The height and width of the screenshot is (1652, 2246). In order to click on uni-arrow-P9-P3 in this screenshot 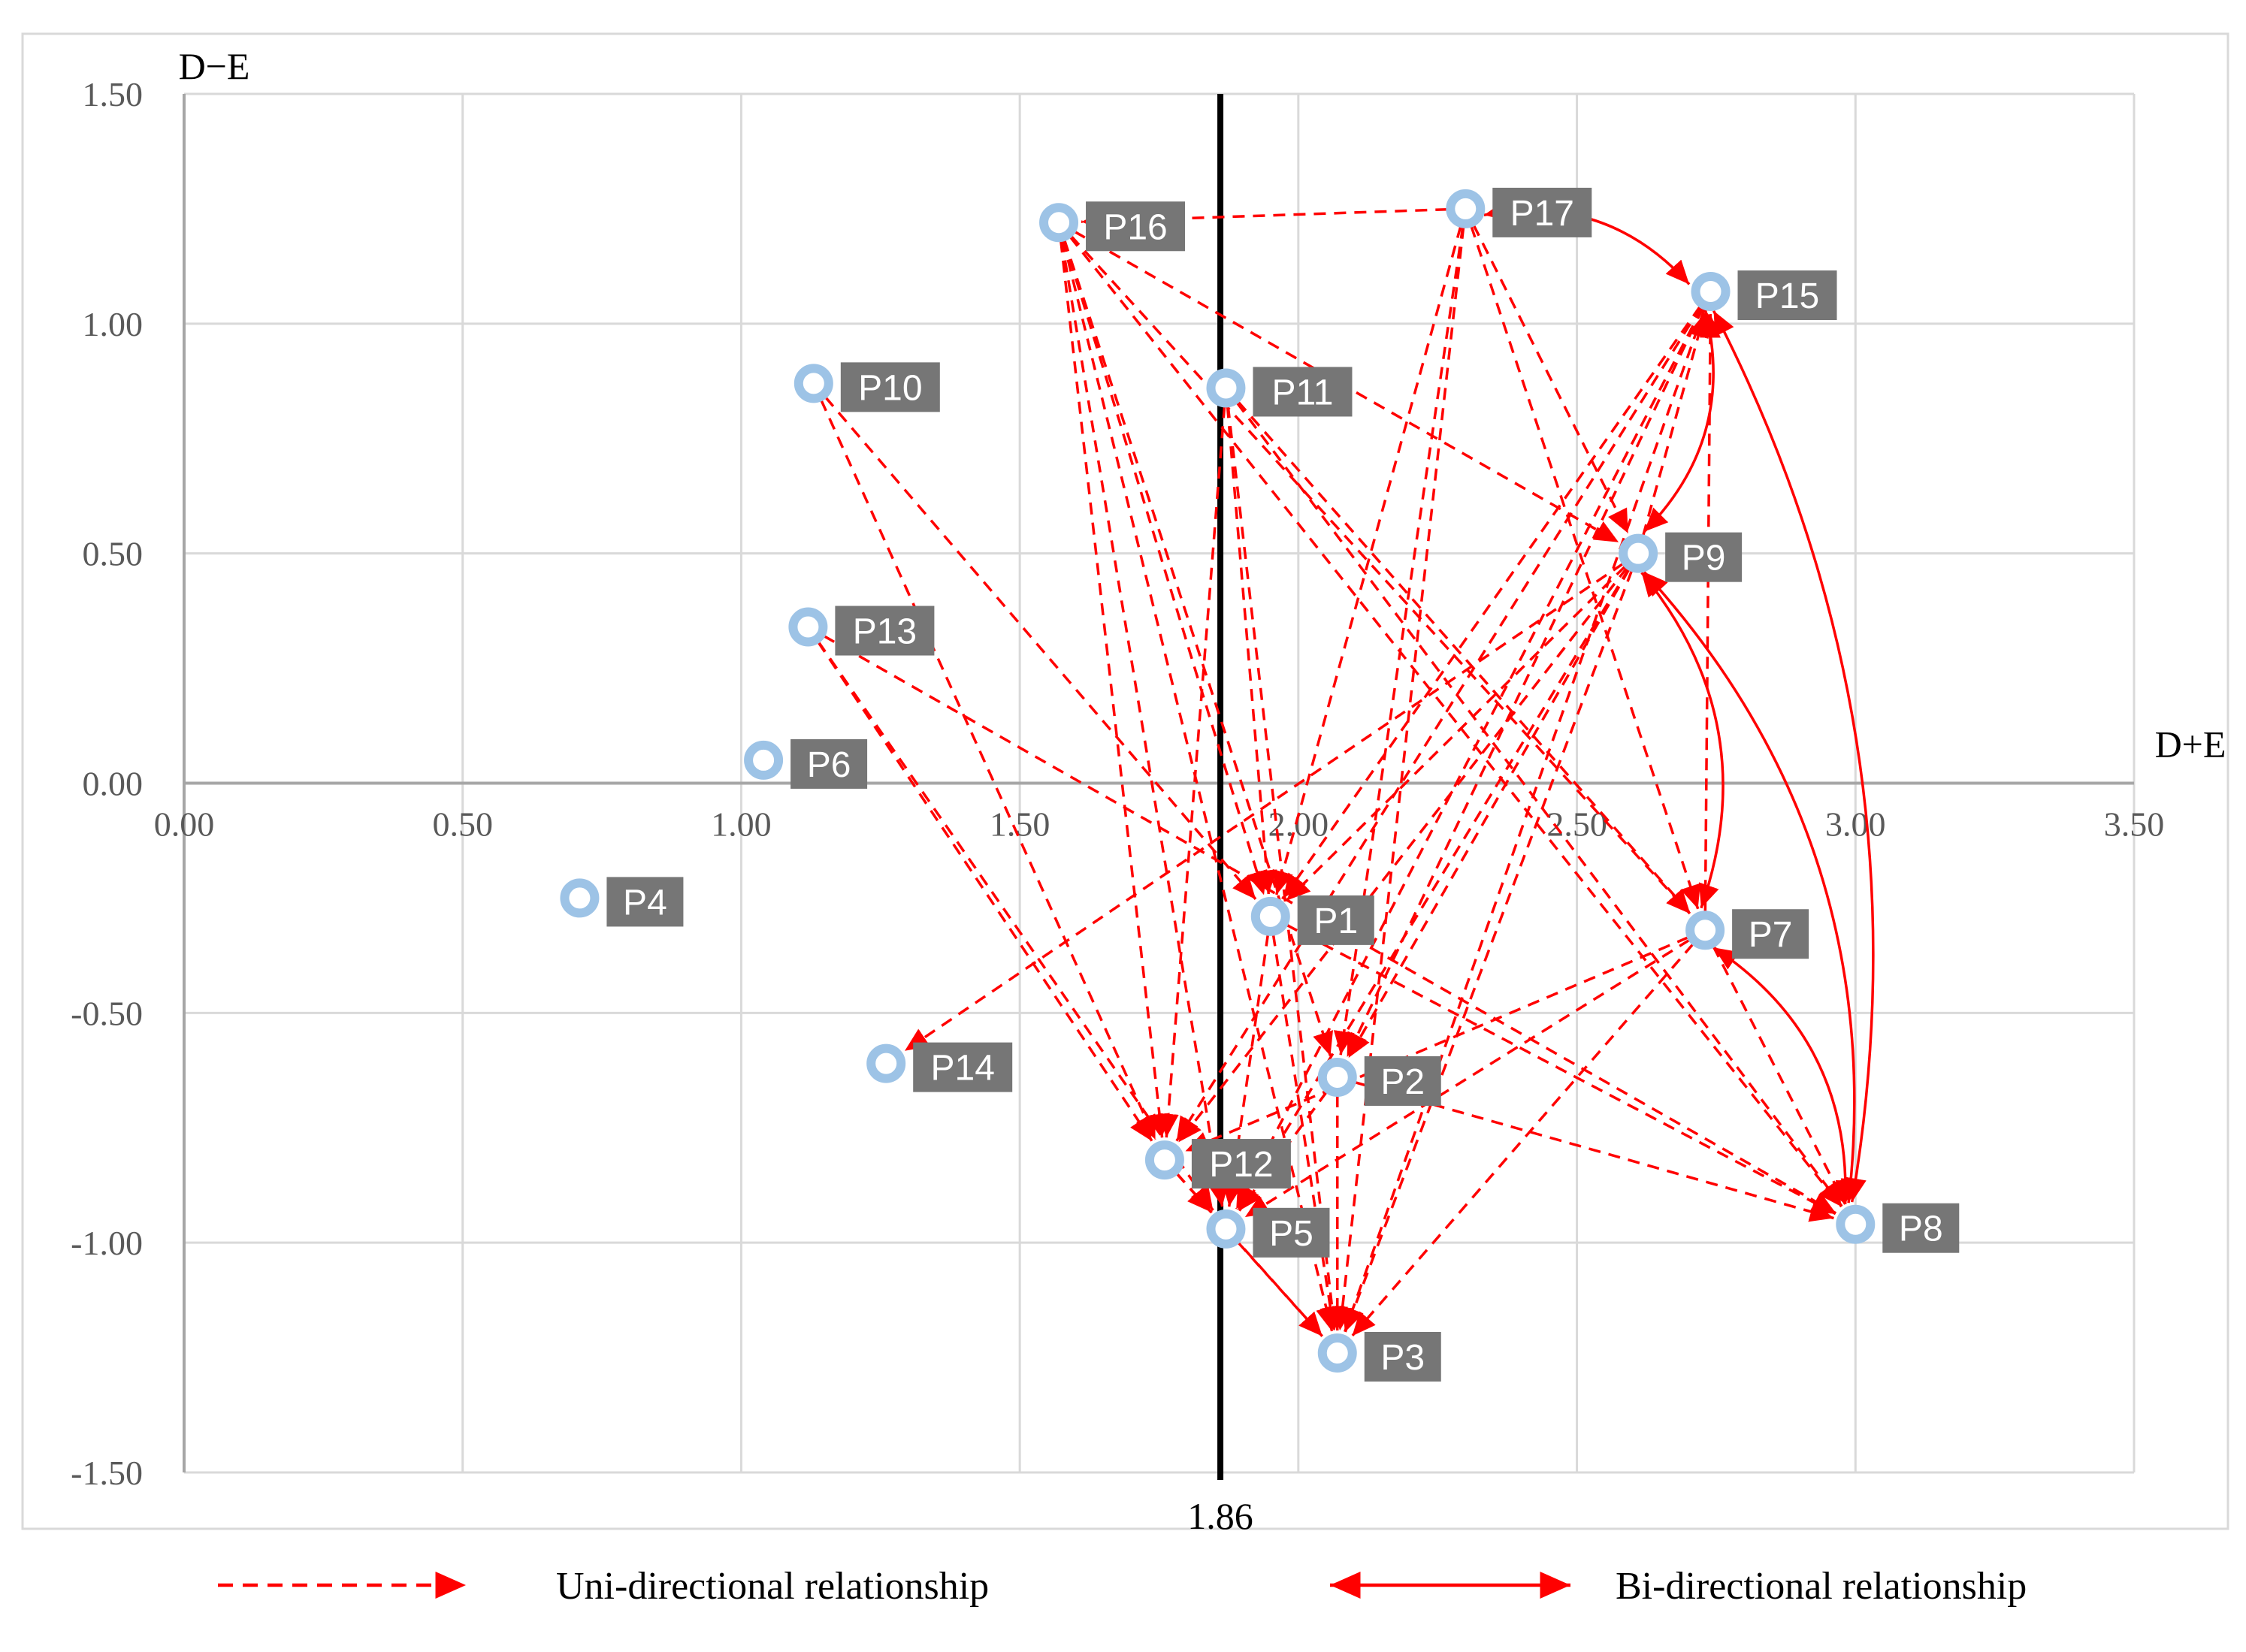, I will do `click(1489, 951)`.